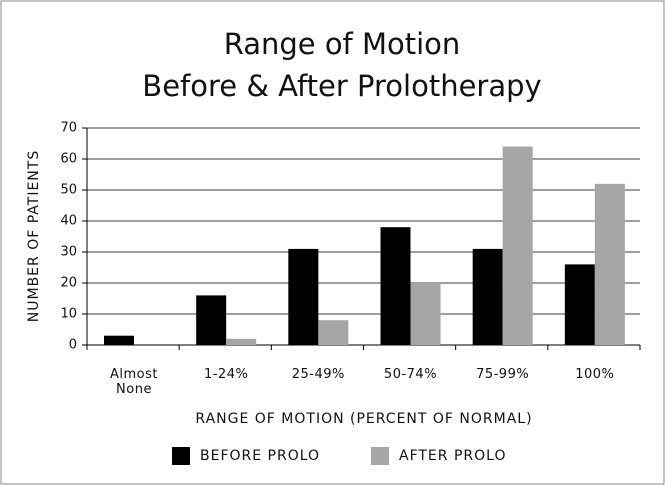  I want to click on y-tick-label: 30, so click(68, 252).